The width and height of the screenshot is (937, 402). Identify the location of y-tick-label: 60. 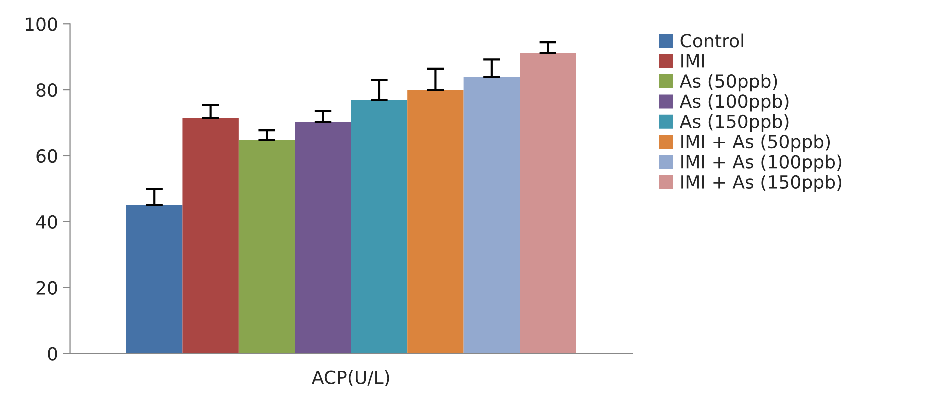
(47, 156).